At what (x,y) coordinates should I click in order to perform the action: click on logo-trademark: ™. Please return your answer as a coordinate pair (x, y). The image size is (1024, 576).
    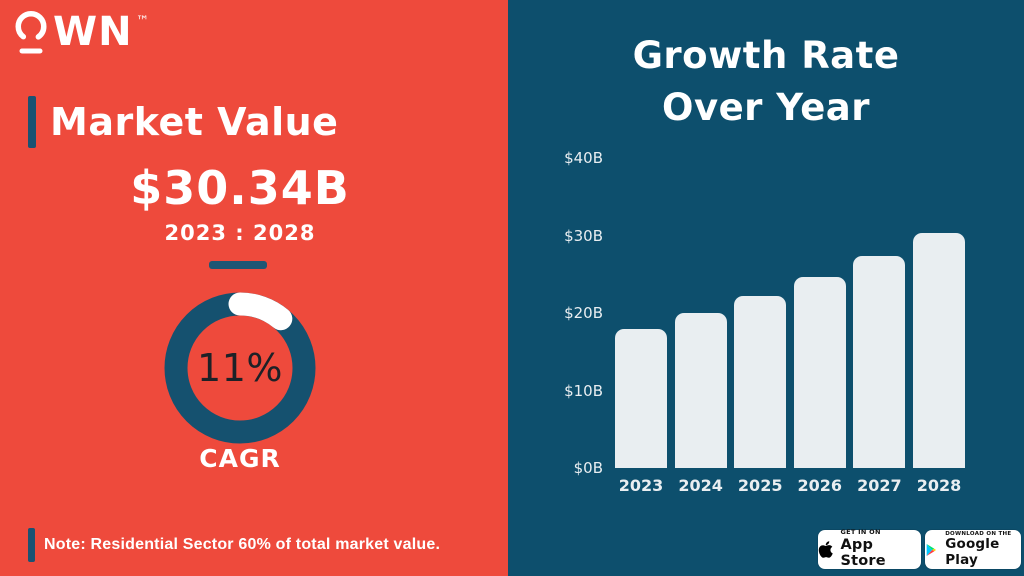
    Looking at the image, I should click on (142, 21).